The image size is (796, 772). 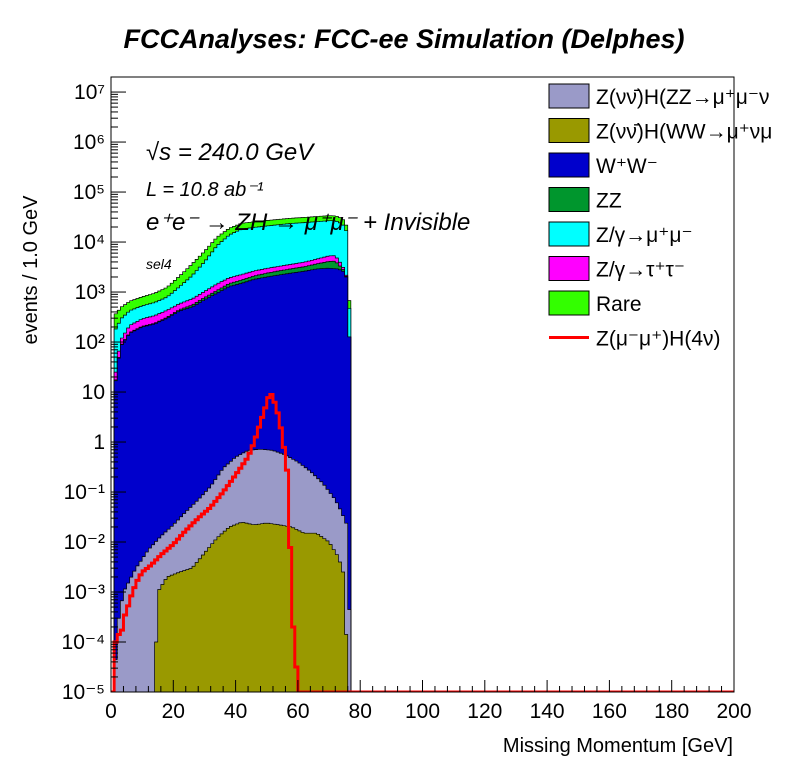 I want to click on x-tick-label: 100, so click(x=422, y=711).